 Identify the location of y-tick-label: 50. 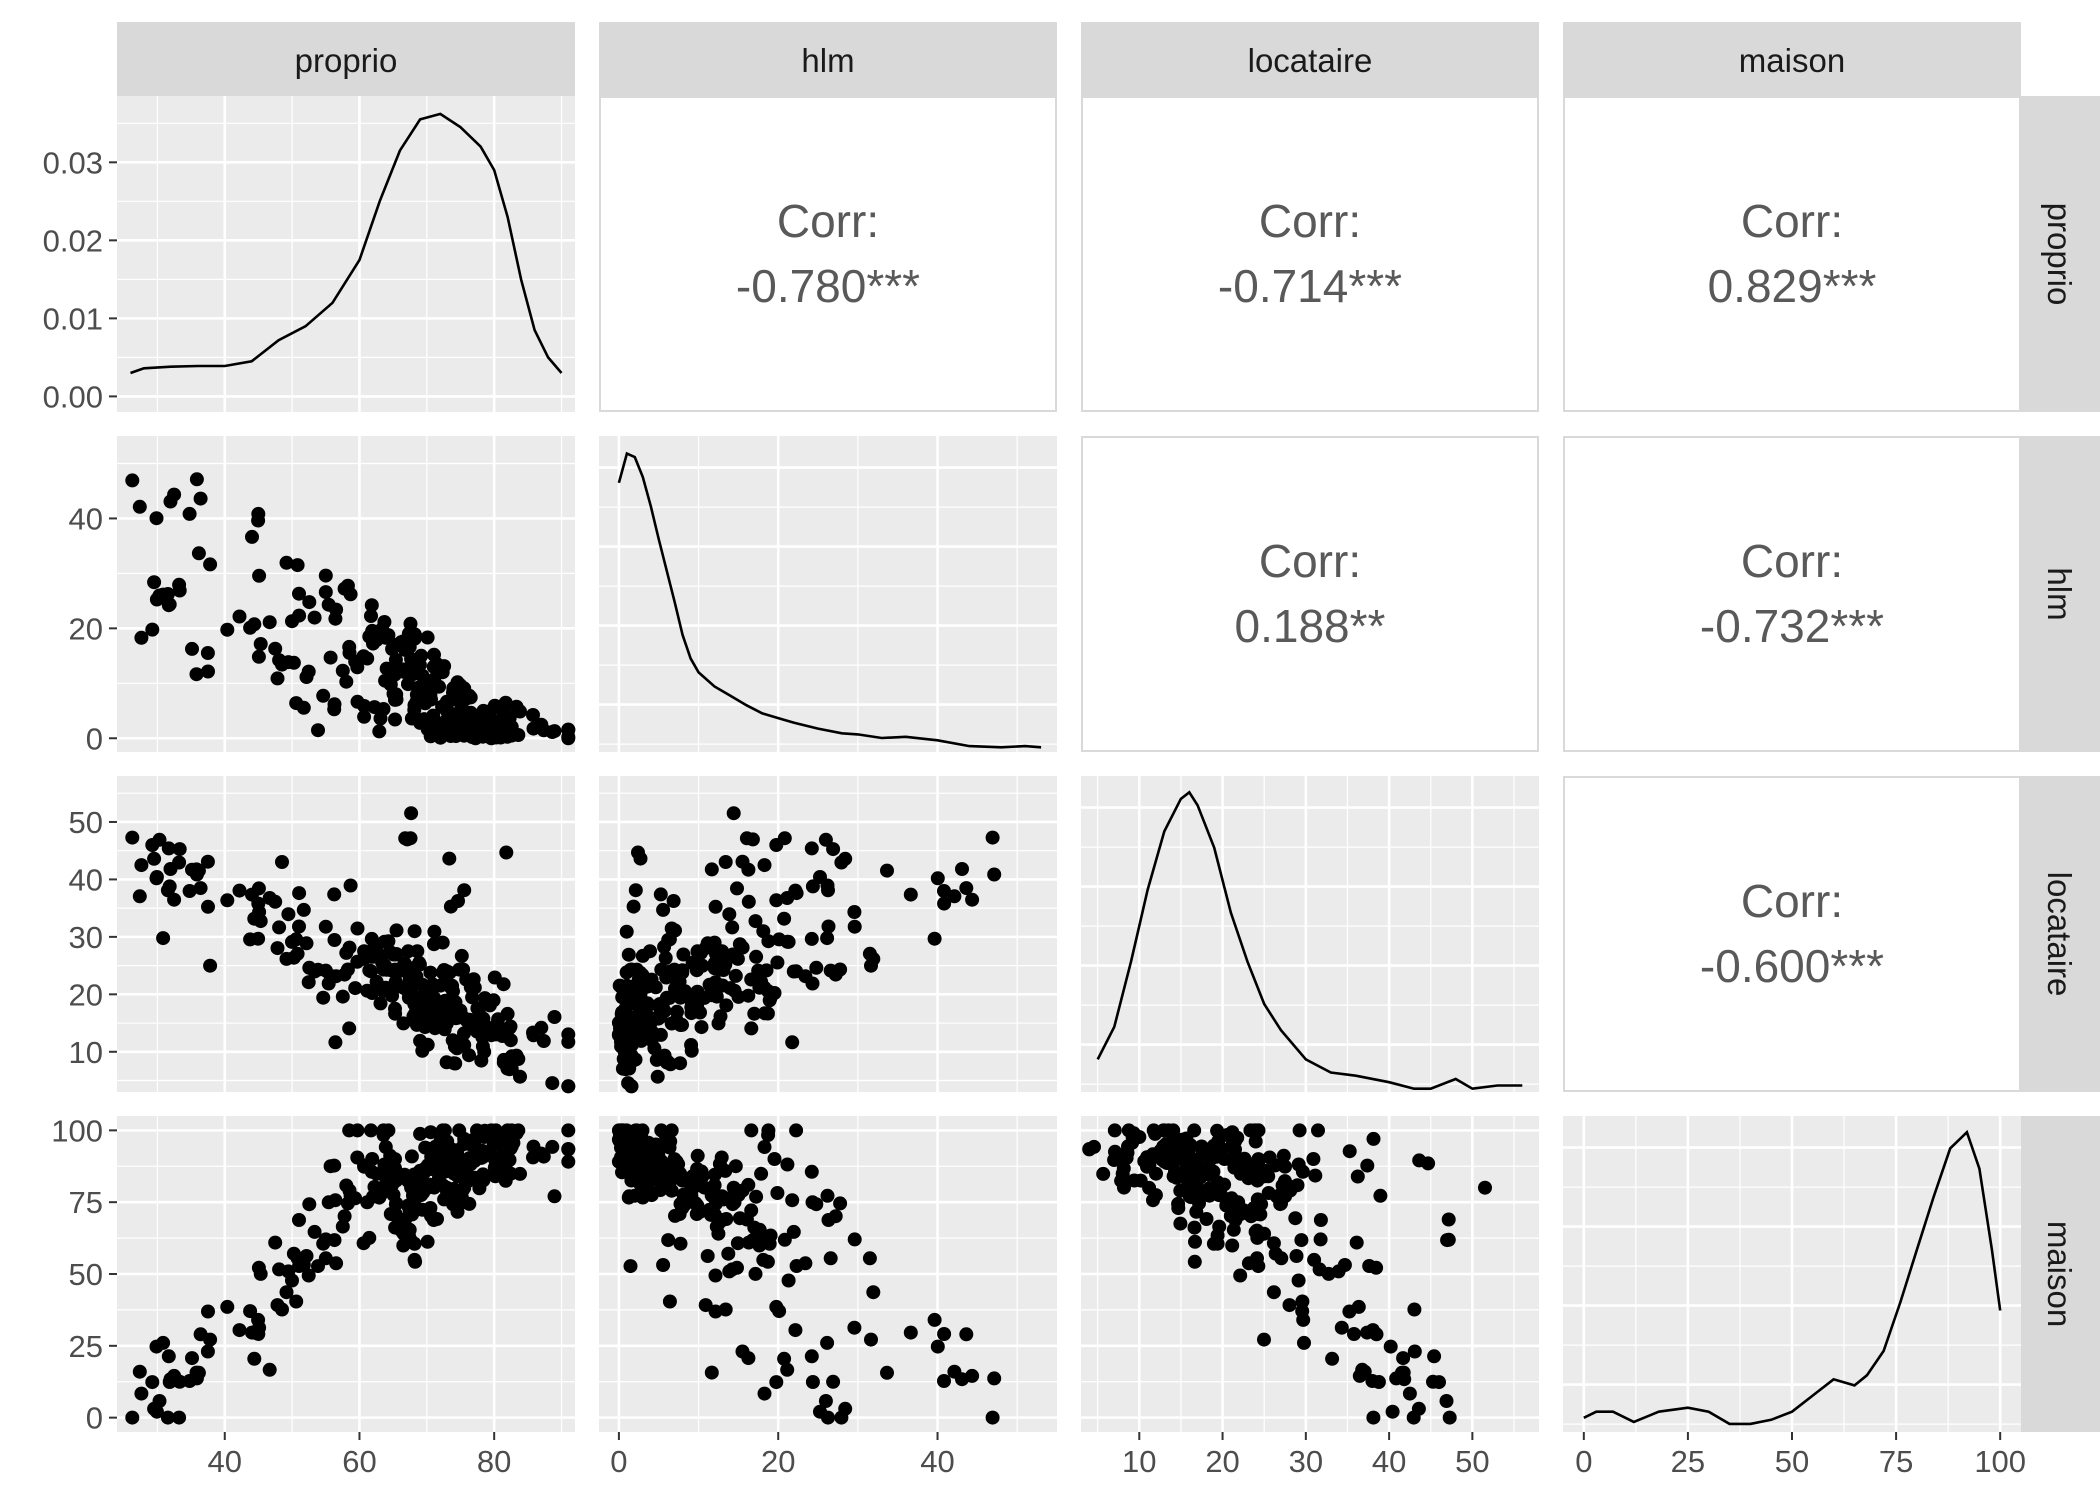
(86, 1274).